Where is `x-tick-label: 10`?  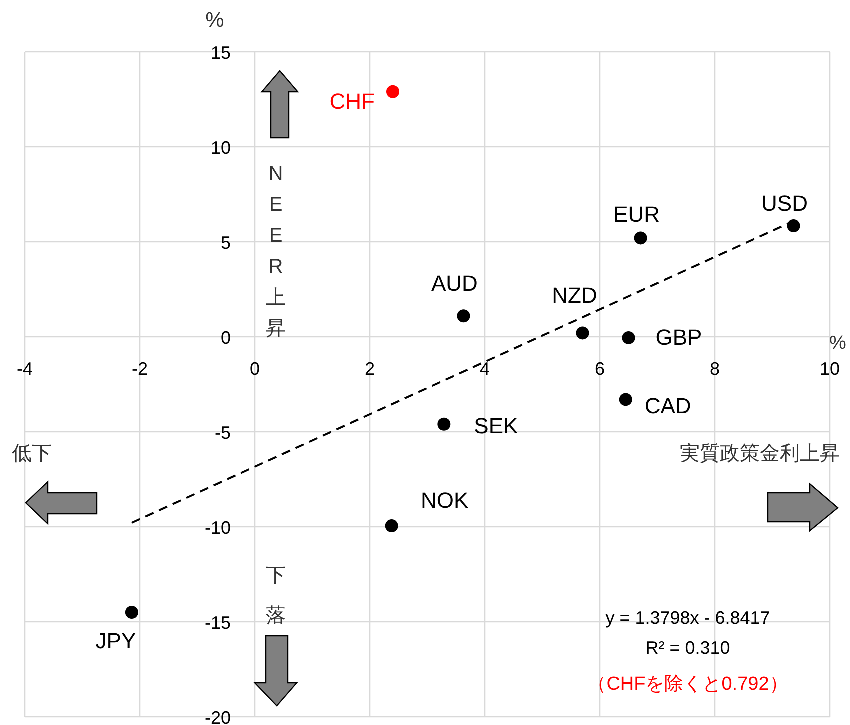
x-tick-label: 10 is located at coordinates (830, 369).